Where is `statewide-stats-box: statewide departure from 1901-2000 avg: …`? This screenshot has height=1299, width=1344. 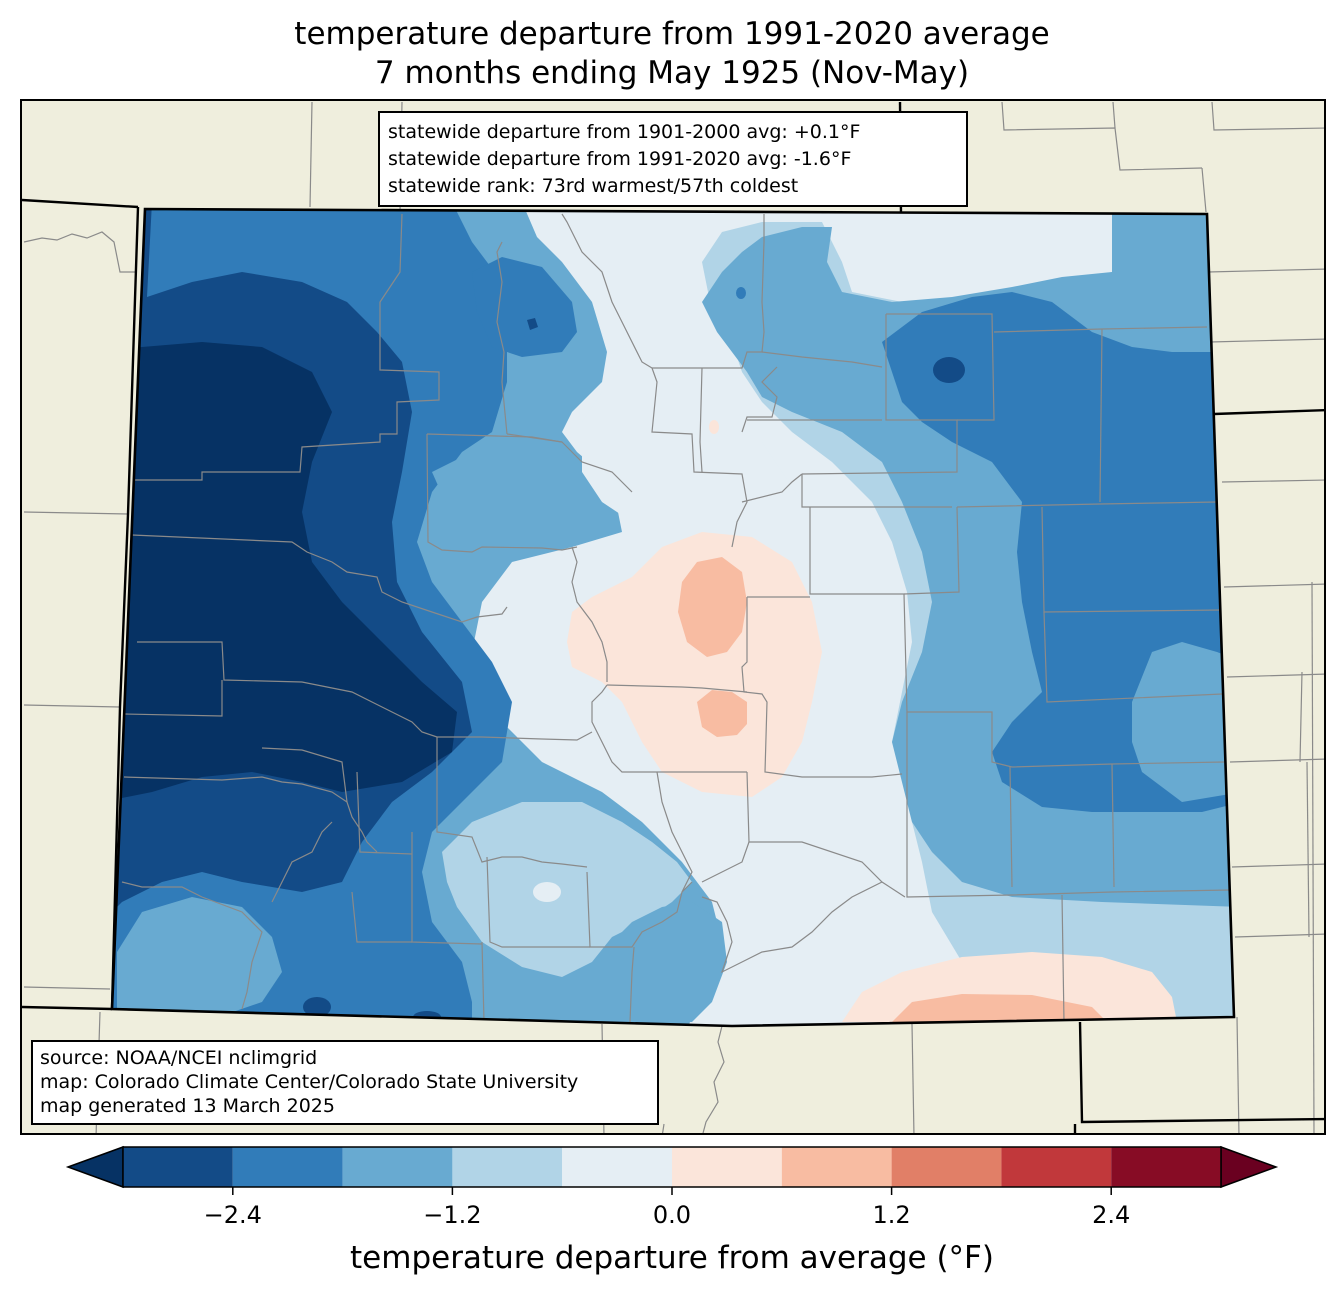 statewide-stats-box: statewide departure from 1901-2000 avg: … is located at coordinates (673, 159).